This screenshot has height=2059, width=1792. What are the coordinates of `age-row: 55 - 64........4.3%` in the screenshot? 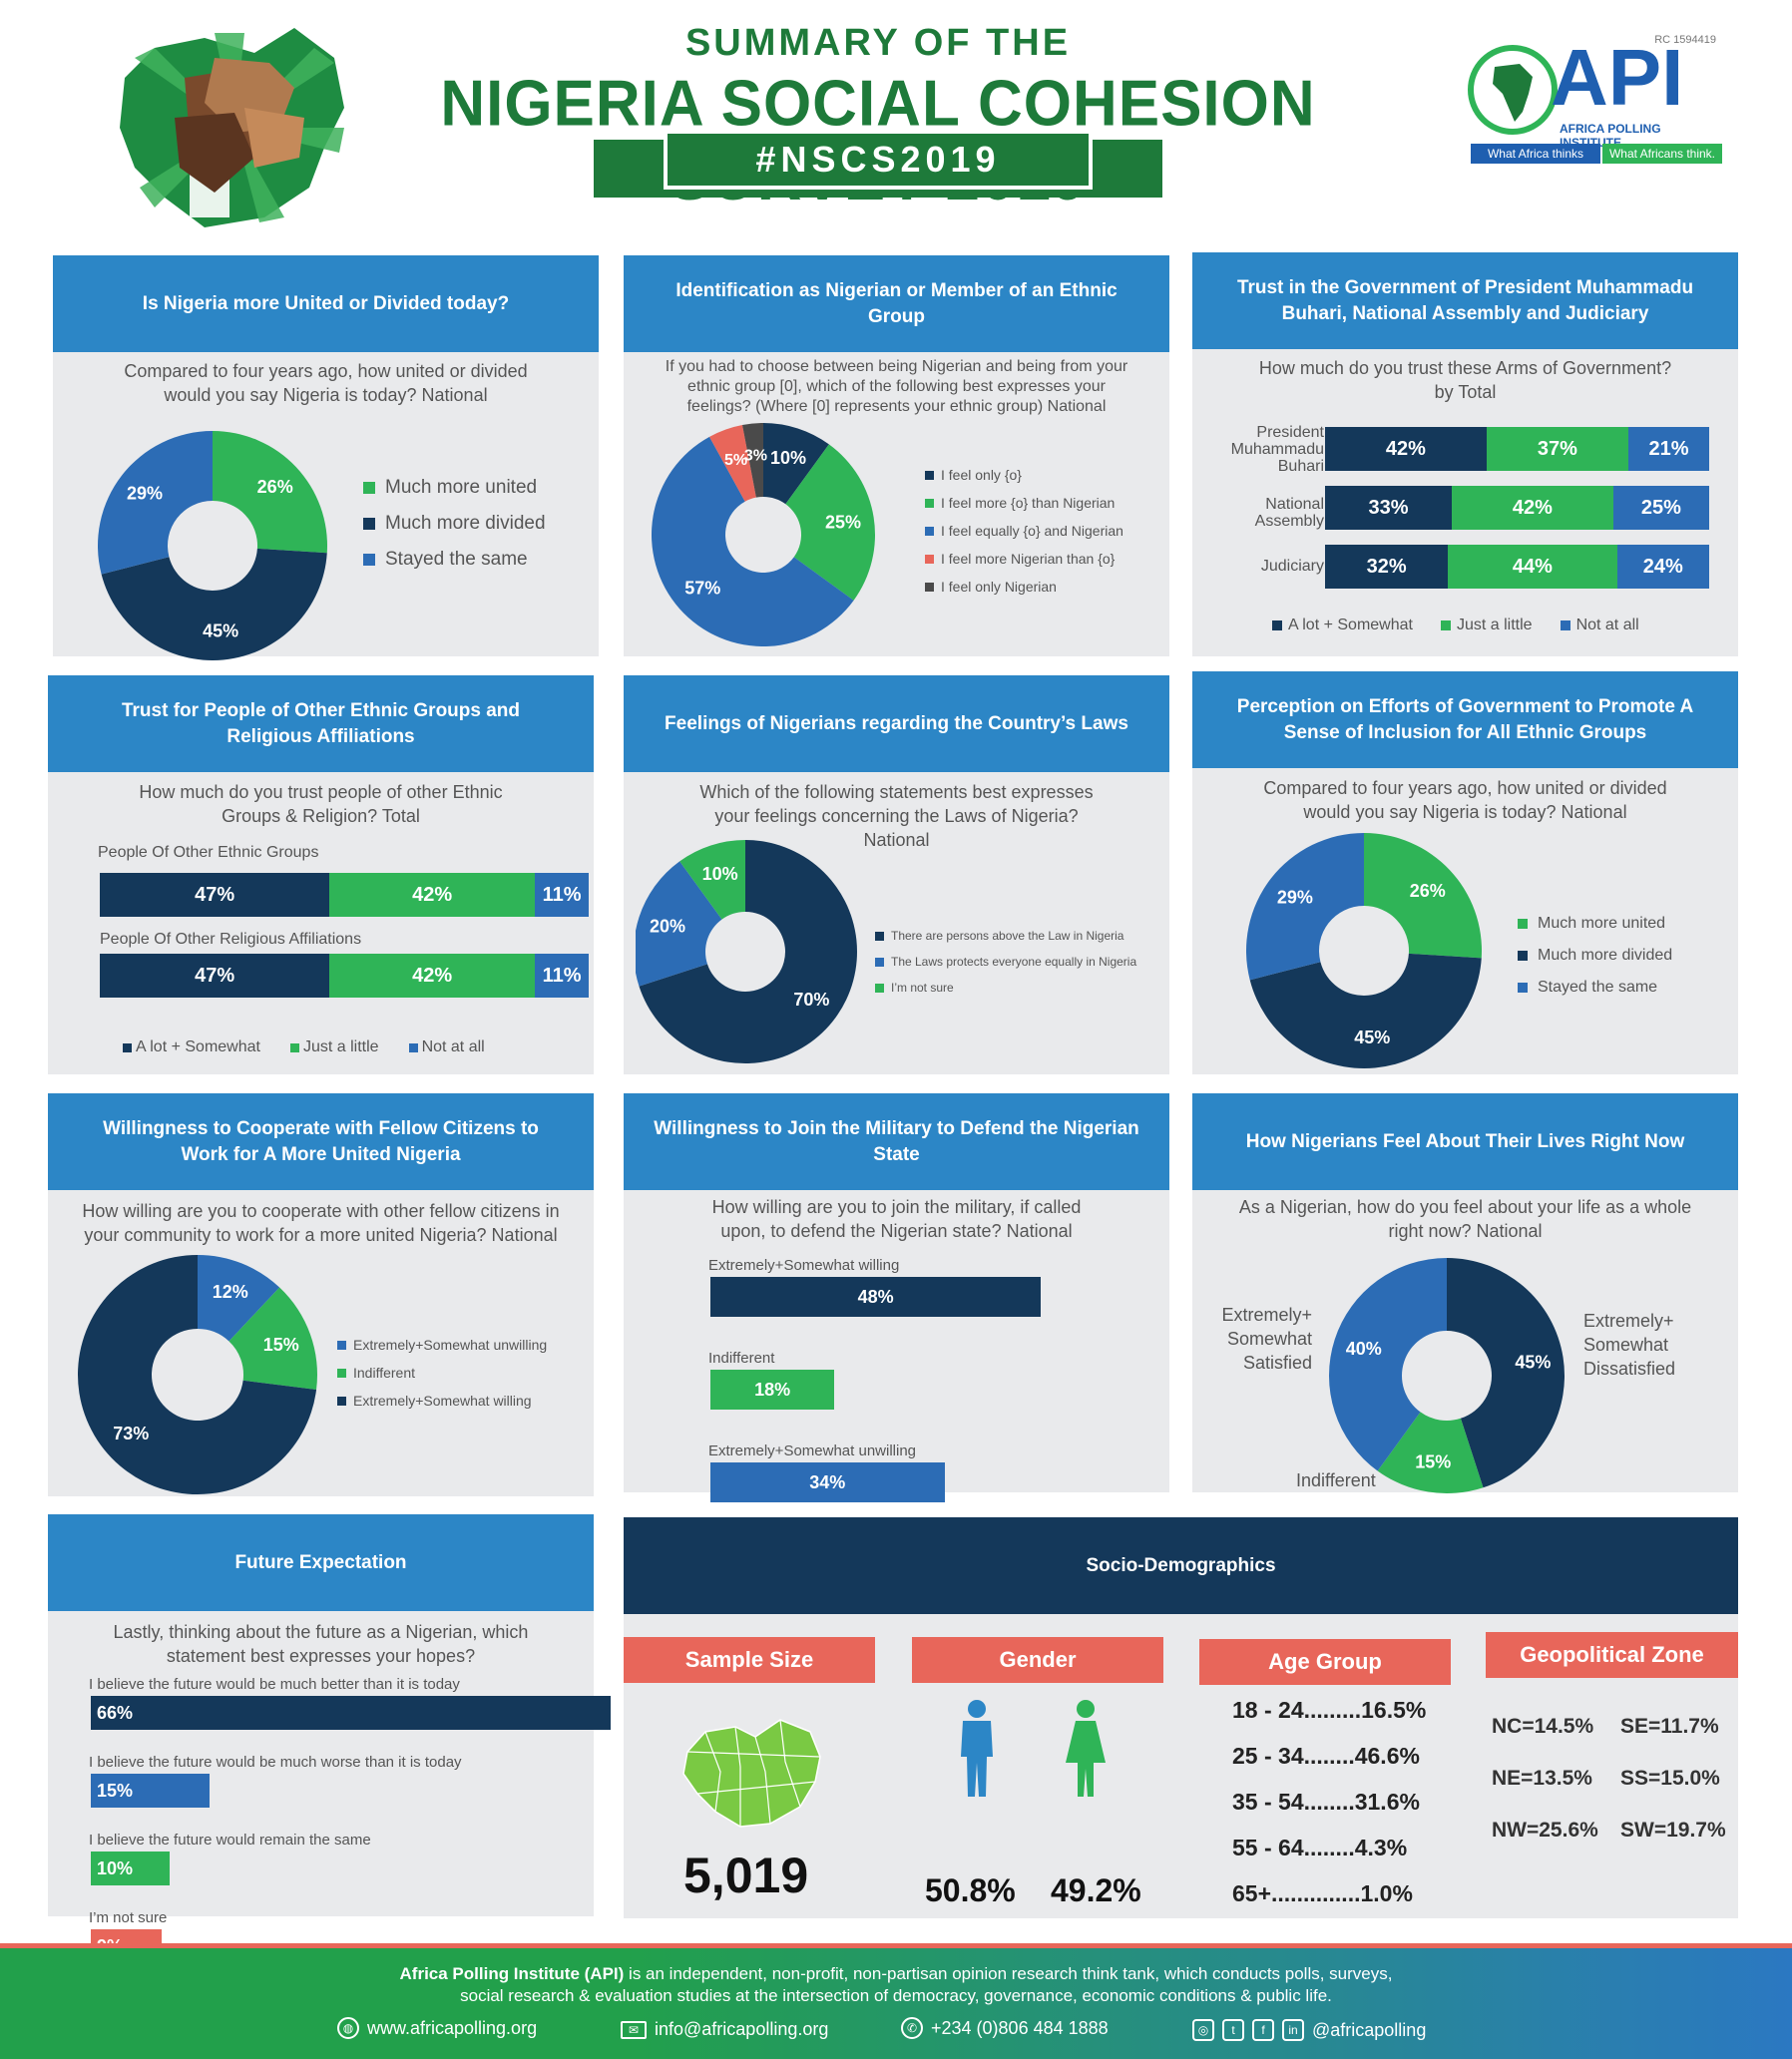 It's located at (1320, 1848).